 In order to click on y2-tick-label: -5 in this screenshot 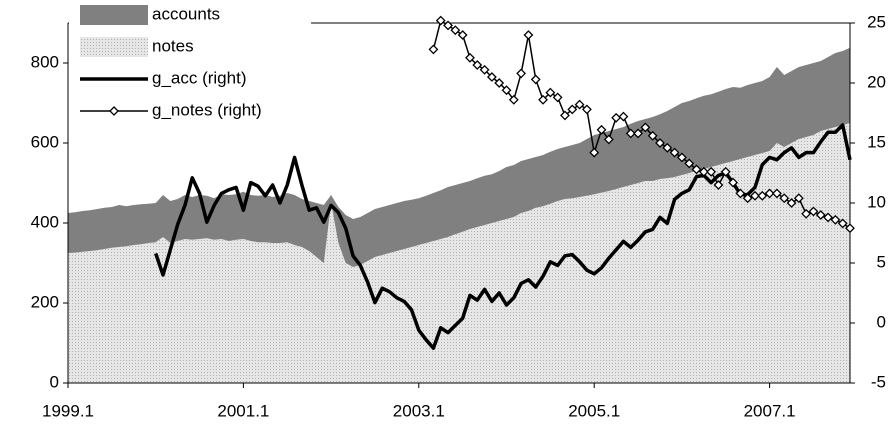, I will do `click(878, 381)`.